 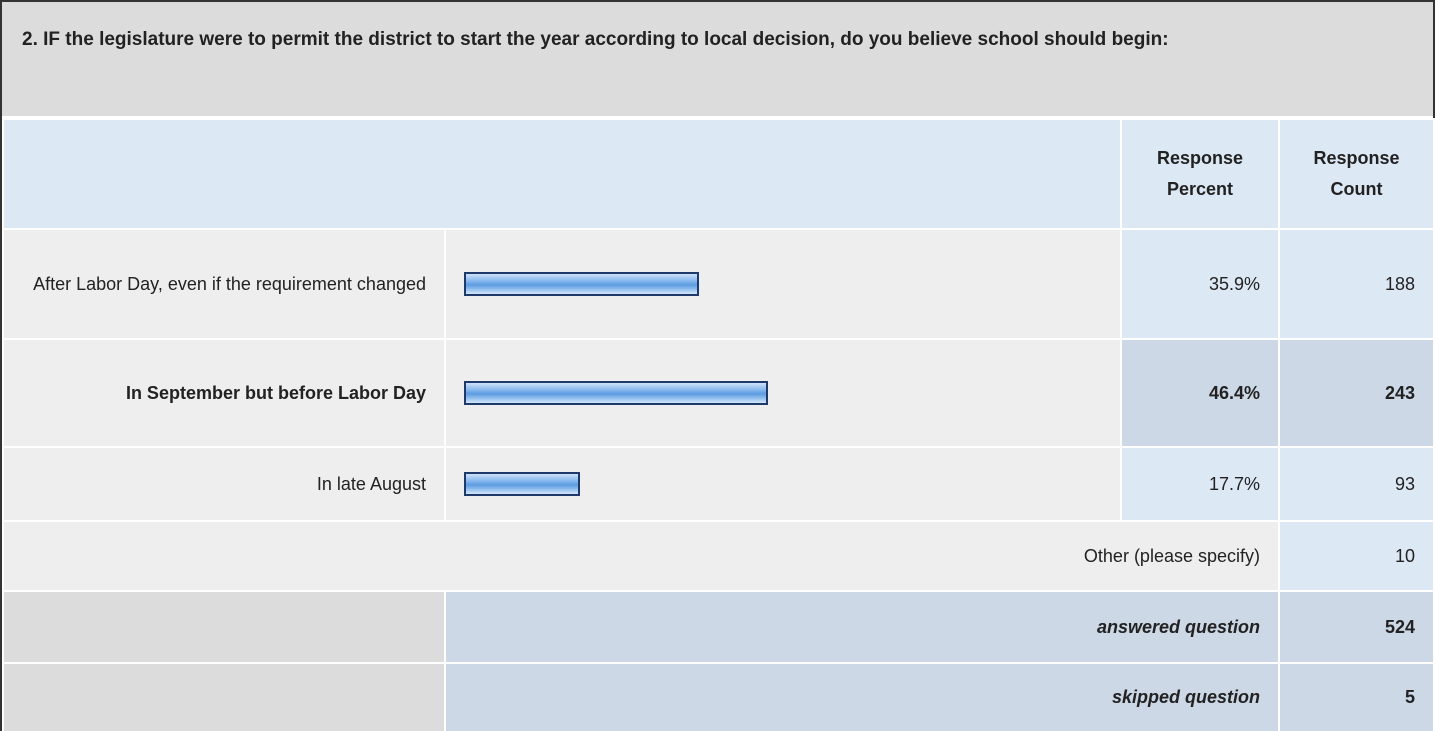 I want to click on answer-label: In late August, so click(x=224, y=484).